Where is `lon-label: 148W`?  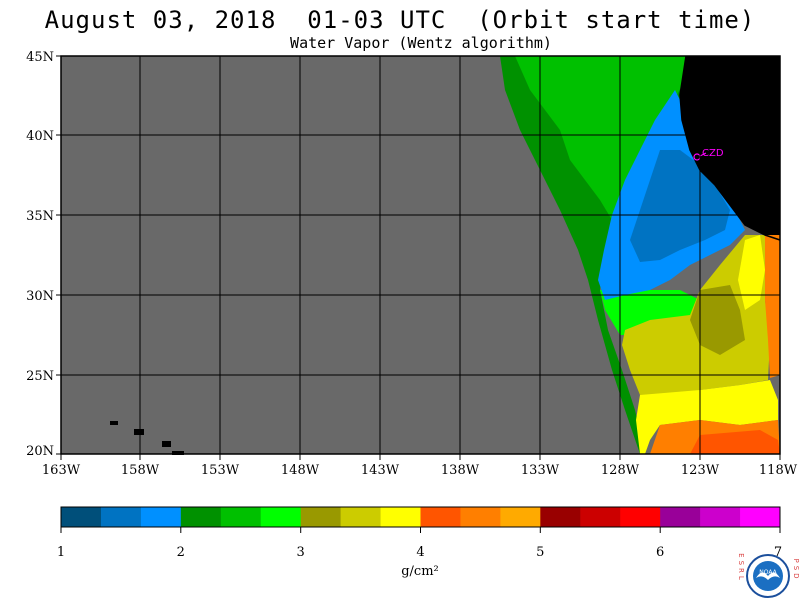 lon-label: 148W is located at coordinates (300, 470).